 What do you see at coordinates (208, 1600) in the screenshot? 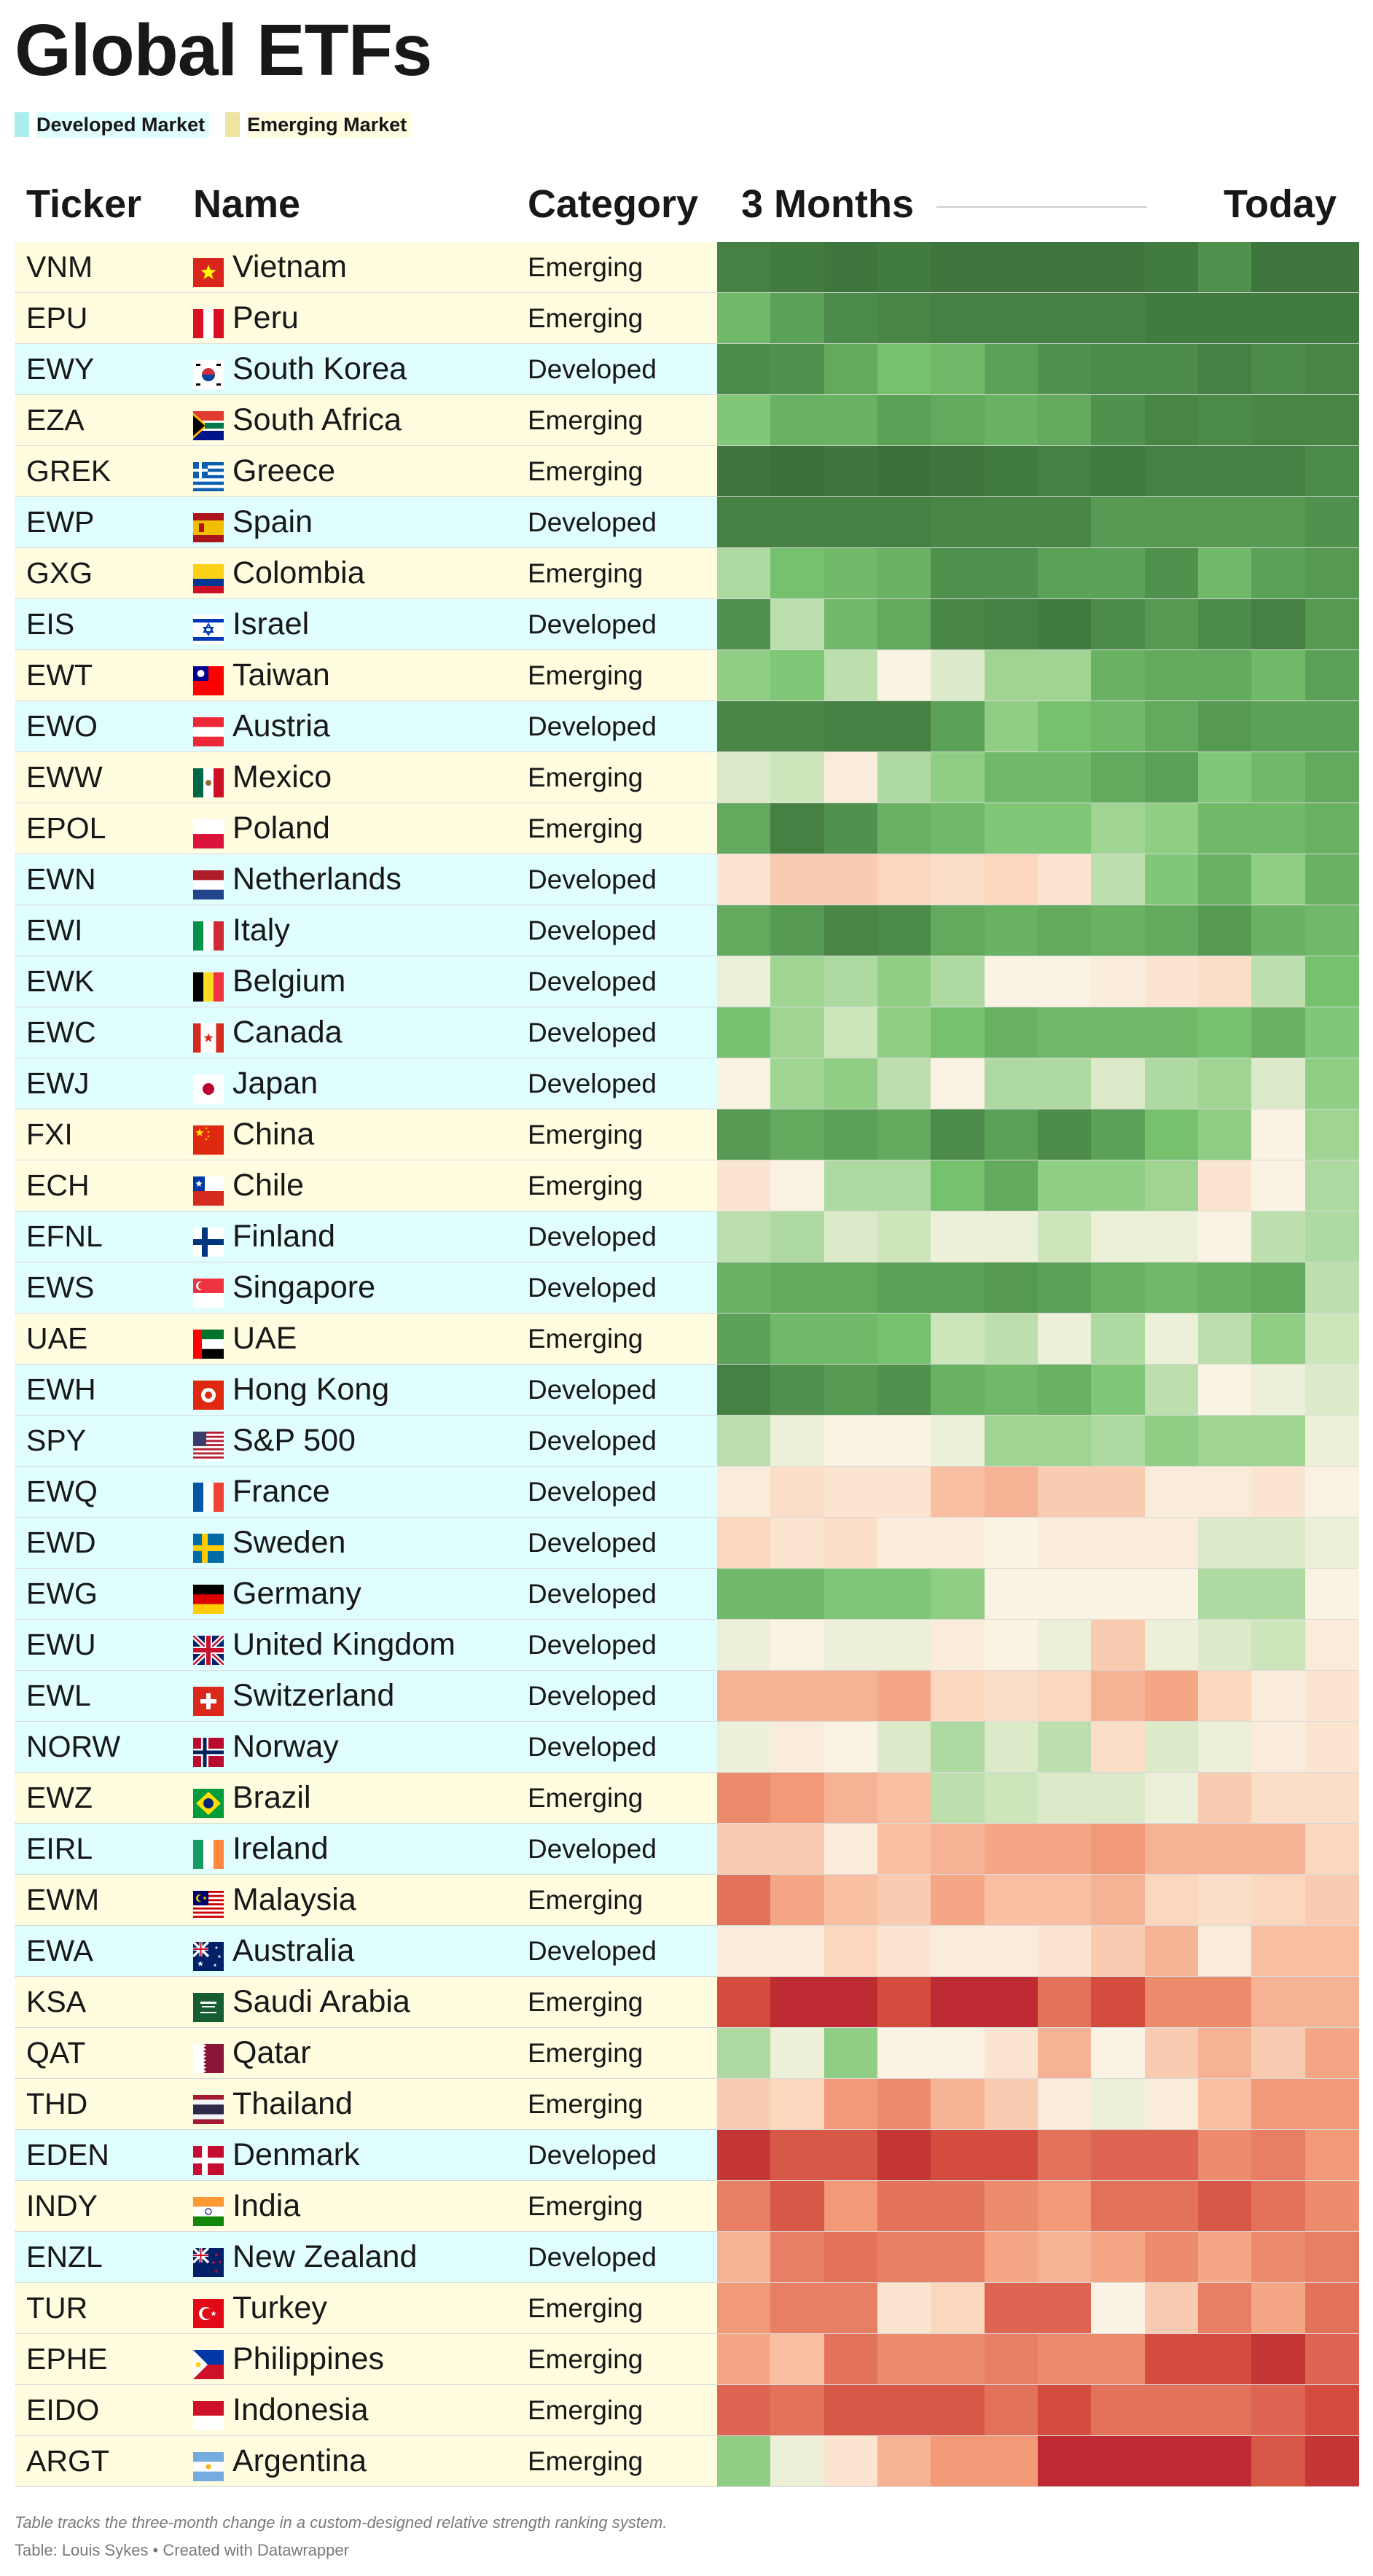
I see `germany-flag-icon` at bounding box center [208, 1600].